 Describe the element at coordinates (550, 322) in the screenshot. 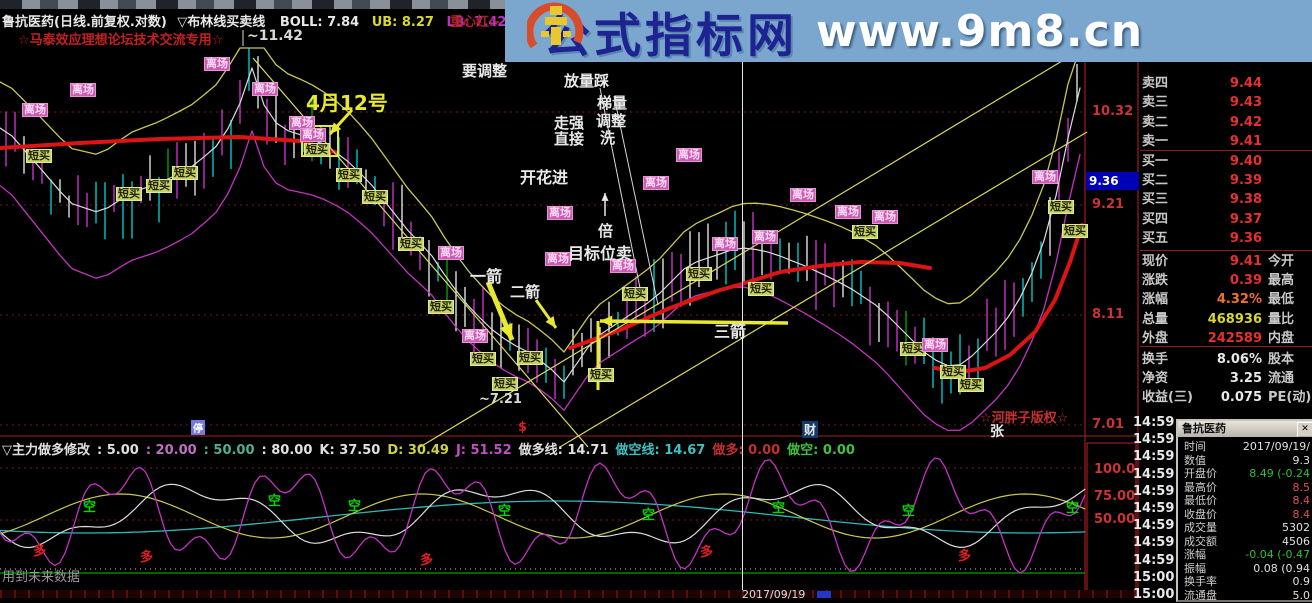

I see `arrow-two` at that location.